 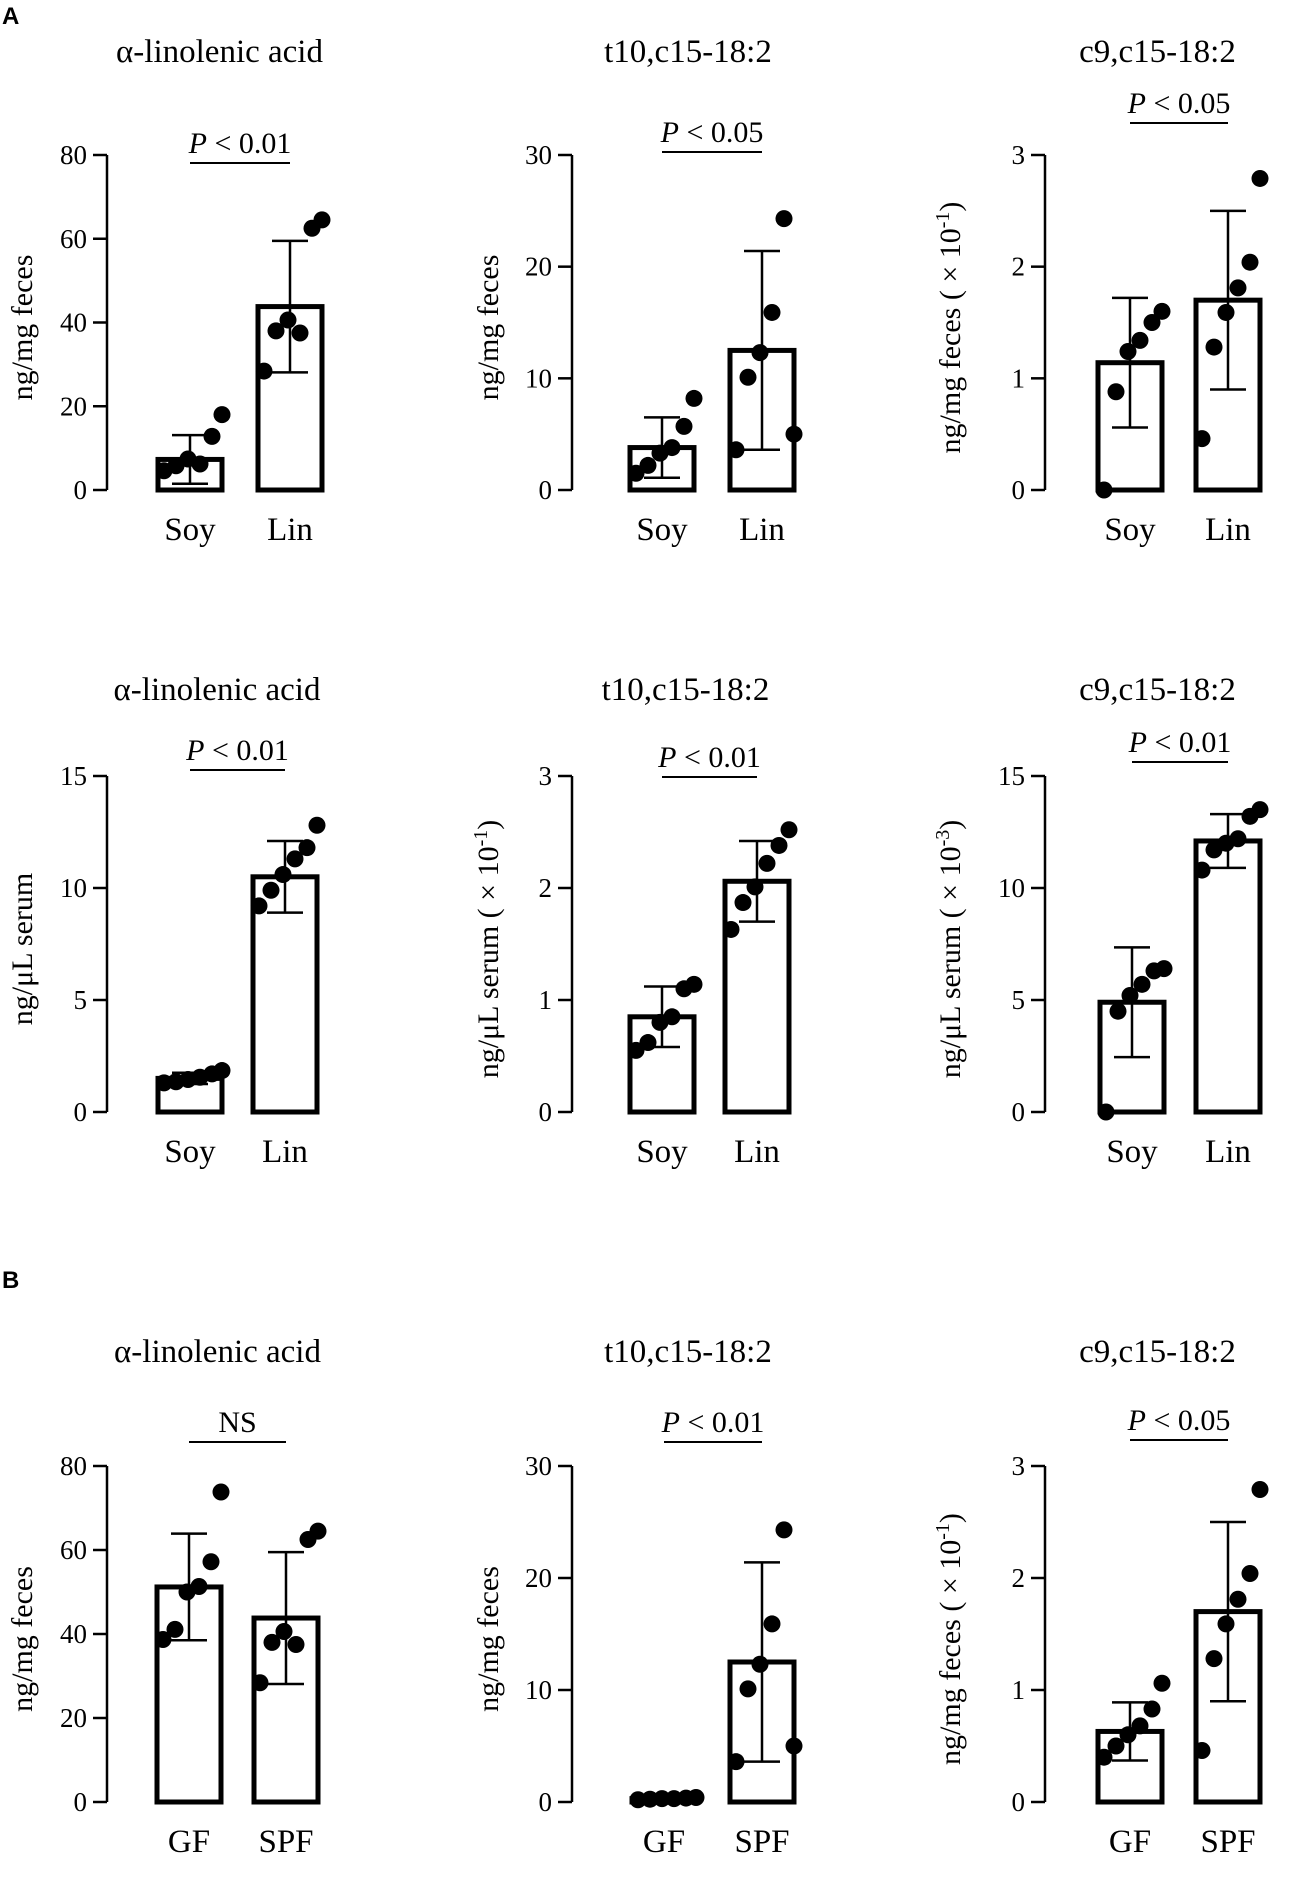 I want to click on y-axis-label-exponent: -3, so click(x=943, y=838).